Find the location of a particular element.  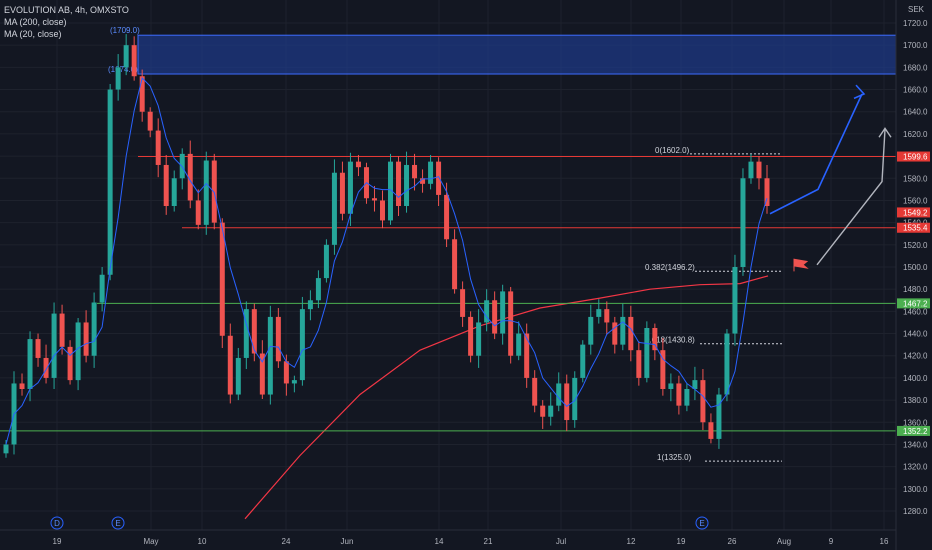

arrow-head-blue is located at coordinates (859, 92).